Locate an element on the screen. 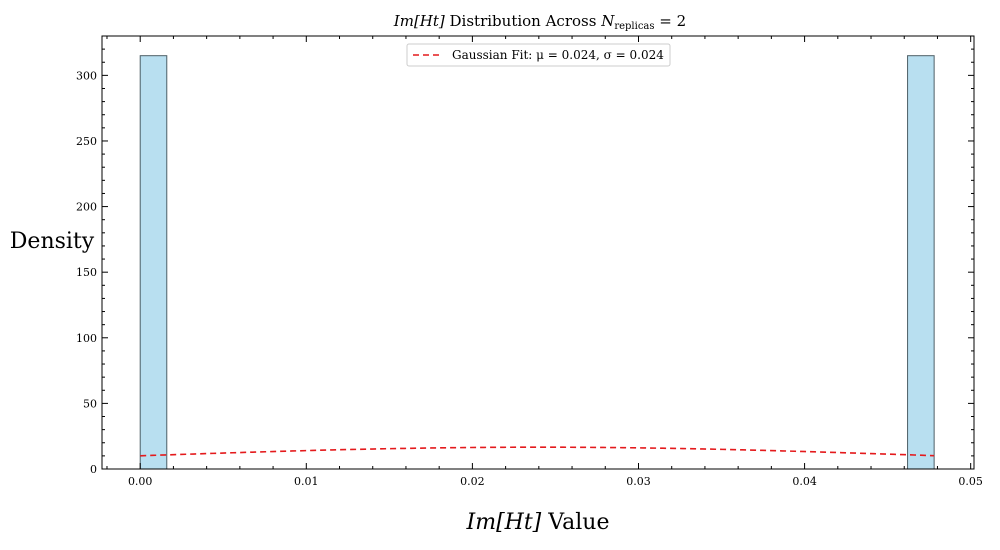 The height and width of the screenshot is (550, 1000). title-middle: Distribution Across is located at coordinates (523, 21).